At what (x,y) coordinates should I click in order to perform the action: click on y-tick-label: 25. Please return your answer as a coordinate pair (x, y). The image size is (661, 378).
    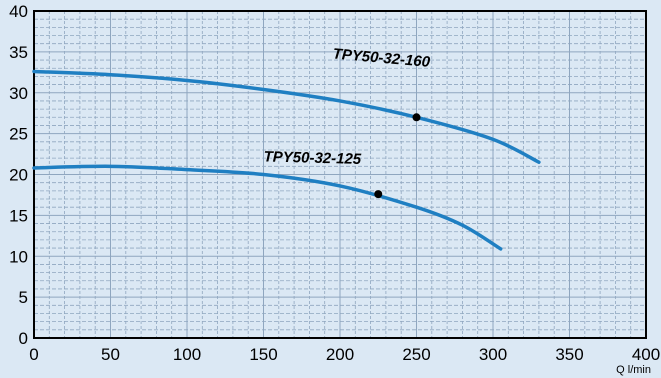
    Looking at the image, I should click on (18, 134).